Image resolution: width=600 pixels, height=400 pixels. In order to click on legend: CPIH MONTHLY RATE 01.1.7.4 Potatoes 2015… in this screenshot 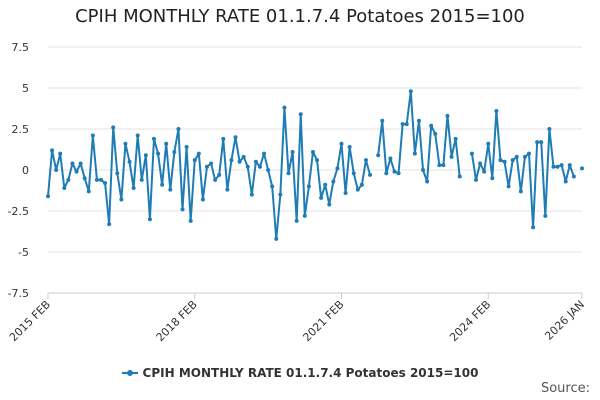, I will do `click(300, 373)`.